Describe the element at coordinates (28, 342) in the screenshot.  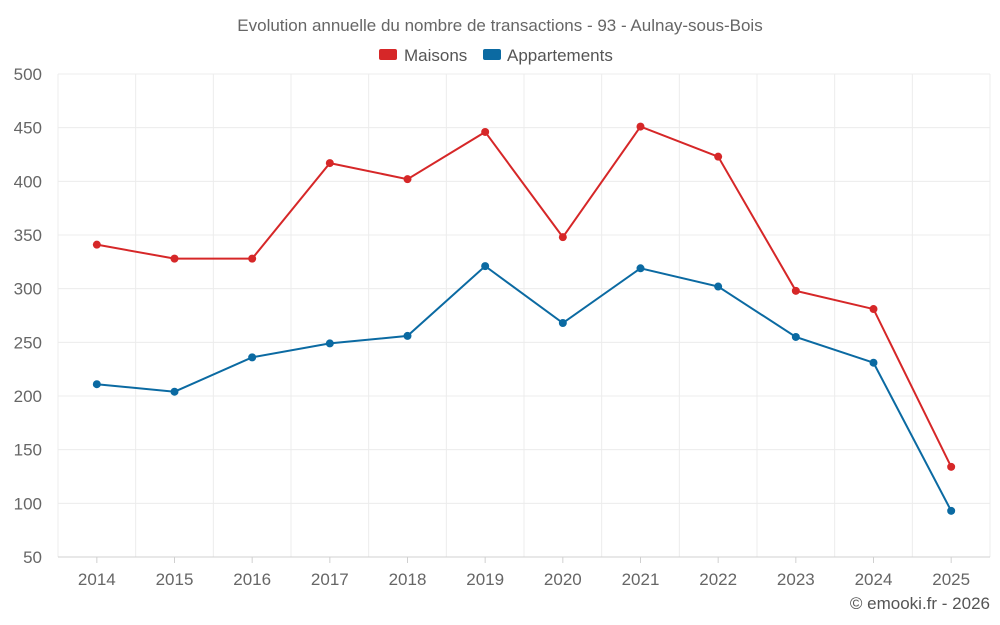
I see `y-tick-label: 250` at that location.